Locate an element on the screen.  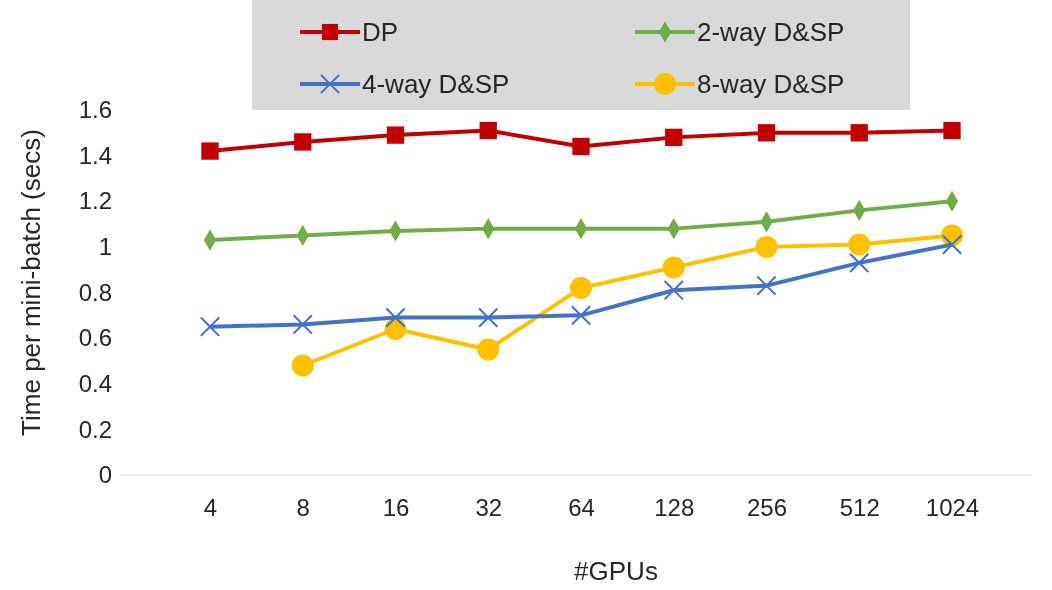
legend-label: 8-way D&SP is located at coordinates (771, 84).